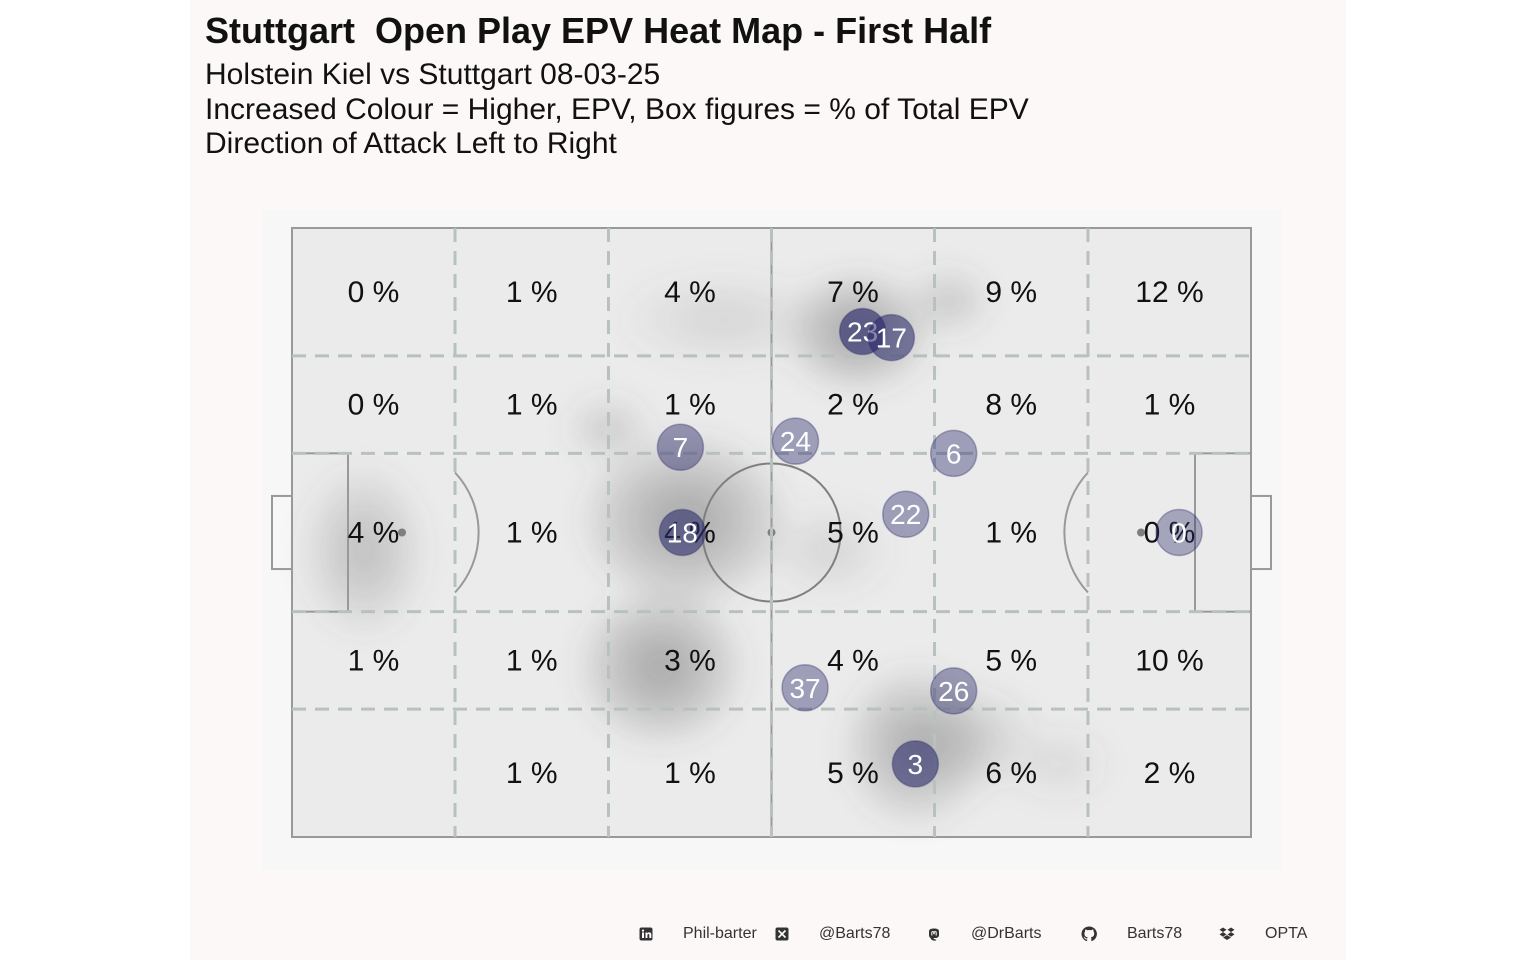  What do you see at coordinates (1169, 660) in the screenshot?
I see `zone-epv-label: 10 %` at bounding box center [1169, 660].